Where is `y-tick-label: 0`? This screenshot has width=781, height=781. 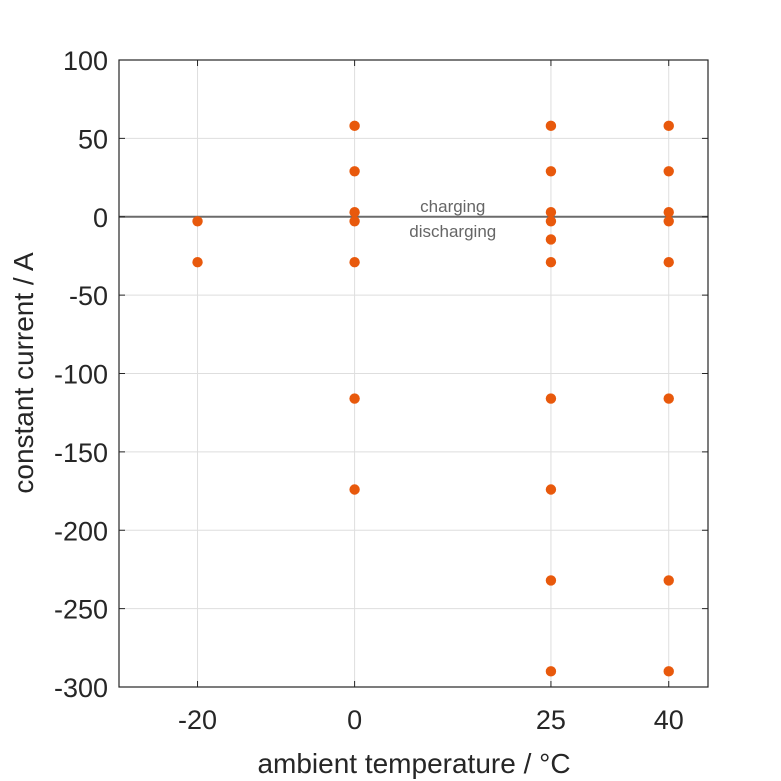
y-tick-label: 0 is located at coordinates (100, 218).